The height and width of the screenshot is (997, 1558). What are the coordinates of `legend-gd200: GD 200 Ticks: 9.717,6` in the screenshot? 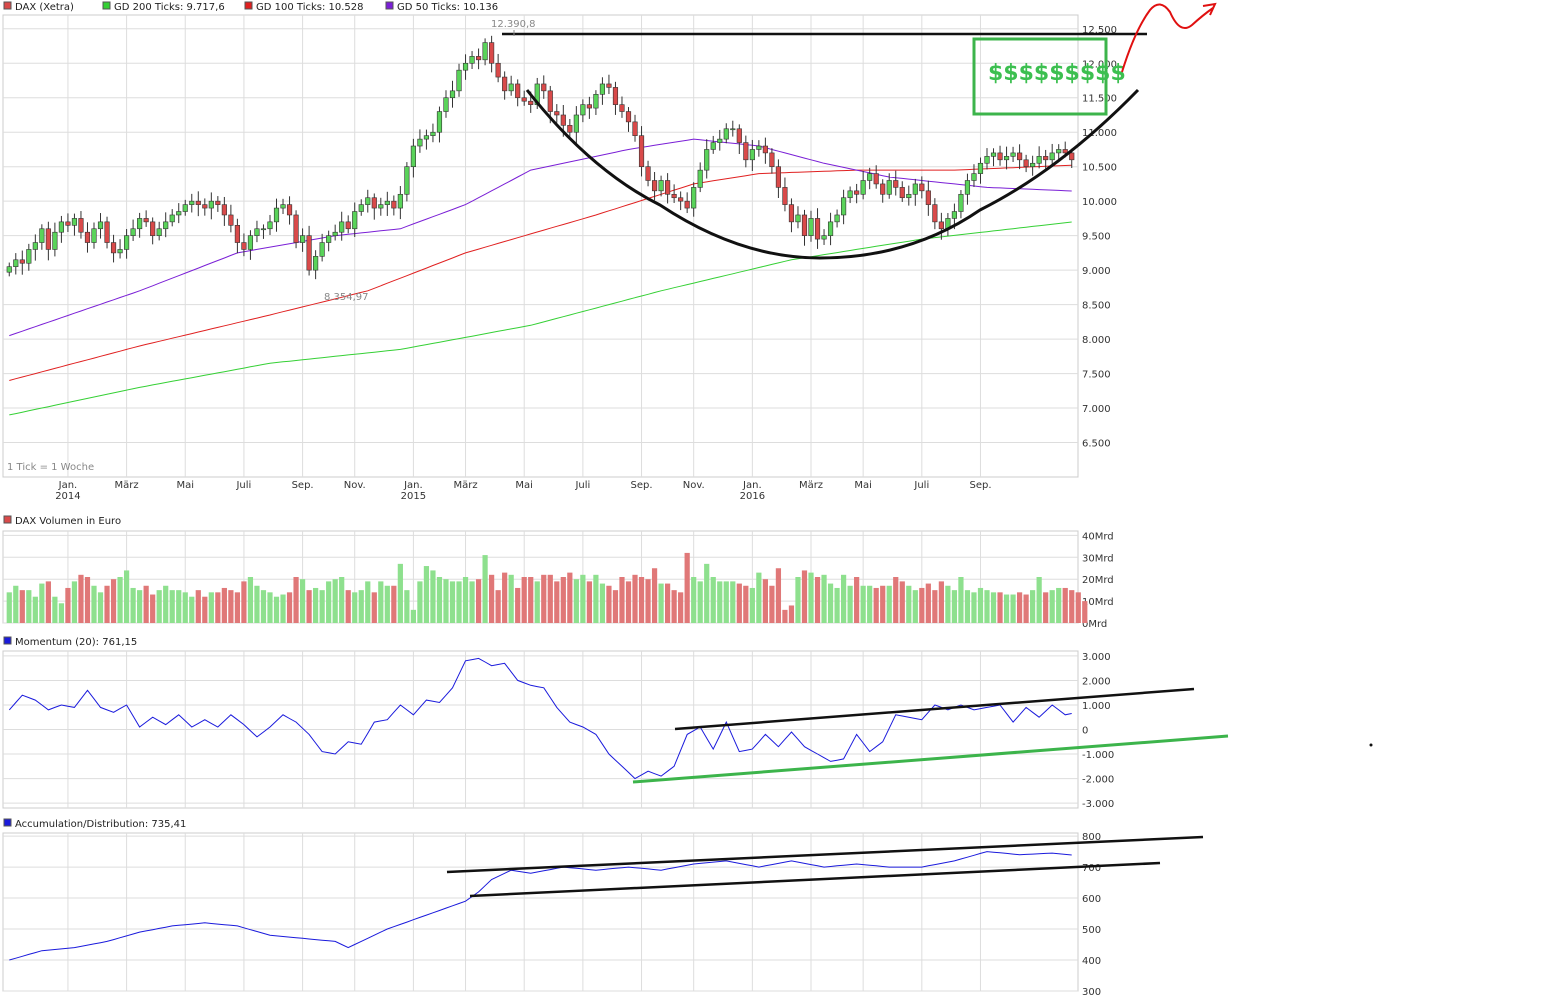 It's located at (169, 7).